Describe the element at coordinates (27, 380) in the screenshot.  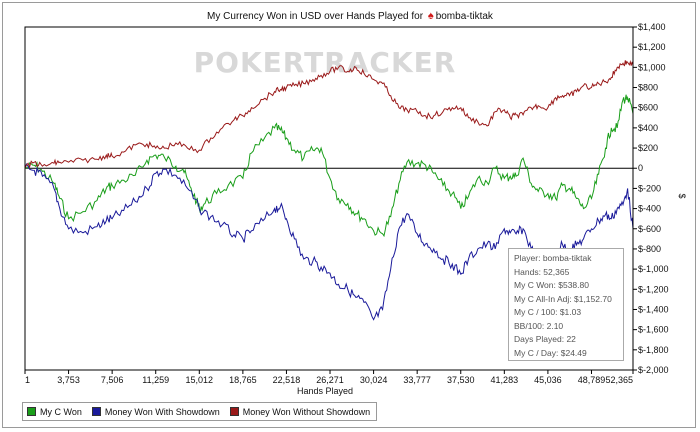
I see `x-tick-label: 1` at that location.